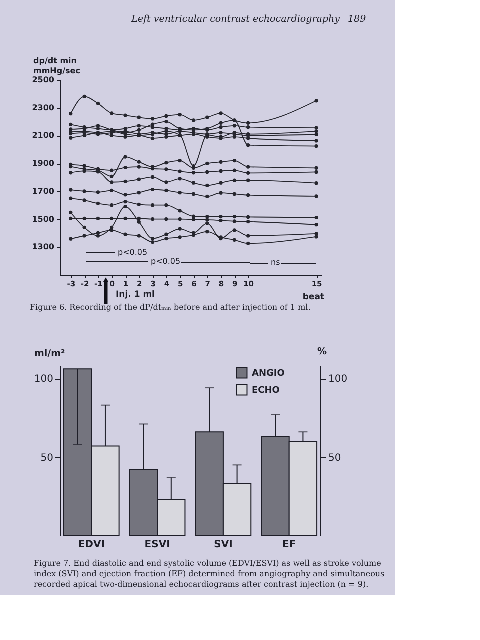 The width and height of the screenshot is (480, 640). Describe the element at coordinates (275, 262) in the screenshot. I see `annotation: ns` at that location.